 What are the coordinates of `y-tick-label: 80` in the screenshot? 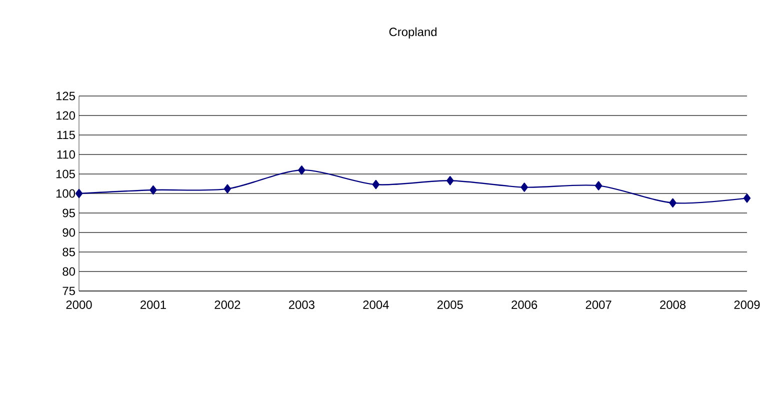 It's located at (69, 271).